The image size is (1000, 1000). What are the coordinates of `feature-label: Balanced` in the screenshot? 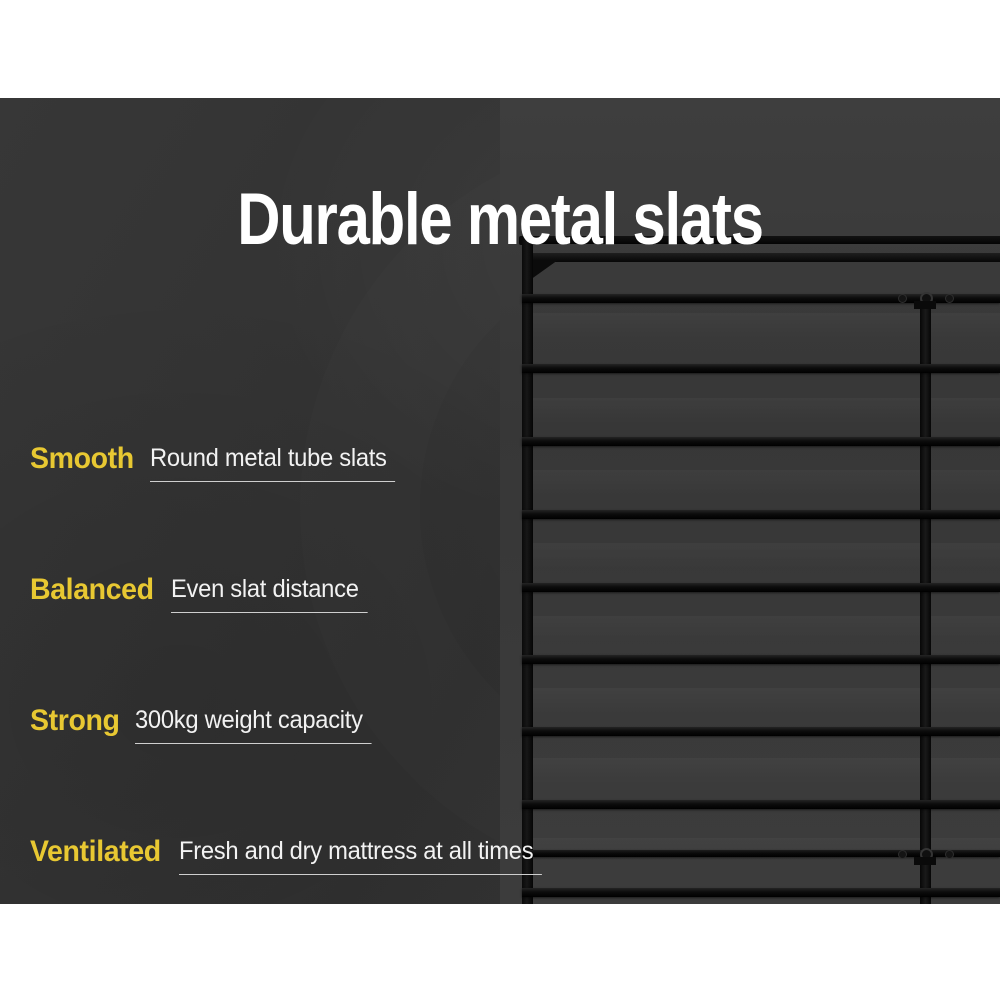 It's located at (92, 589).